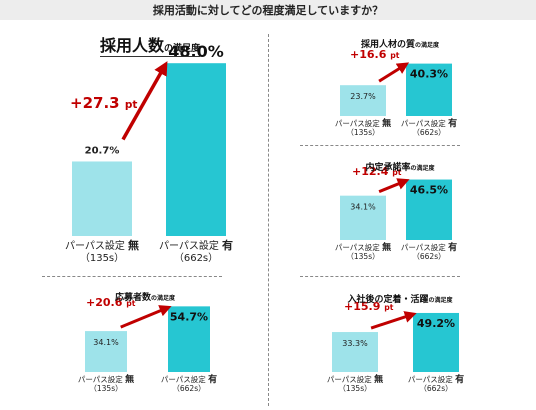  I want to click on chart-title-2: 内定承諾率の満足度, so click(400, 164).